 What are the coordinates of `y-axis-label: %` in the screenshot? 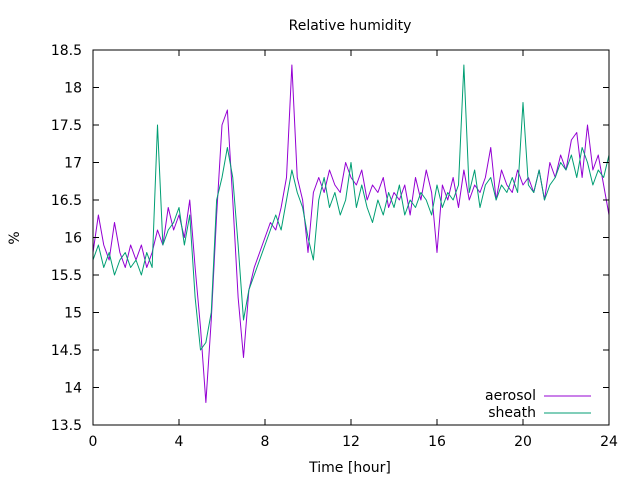 It's located at (15, 237).